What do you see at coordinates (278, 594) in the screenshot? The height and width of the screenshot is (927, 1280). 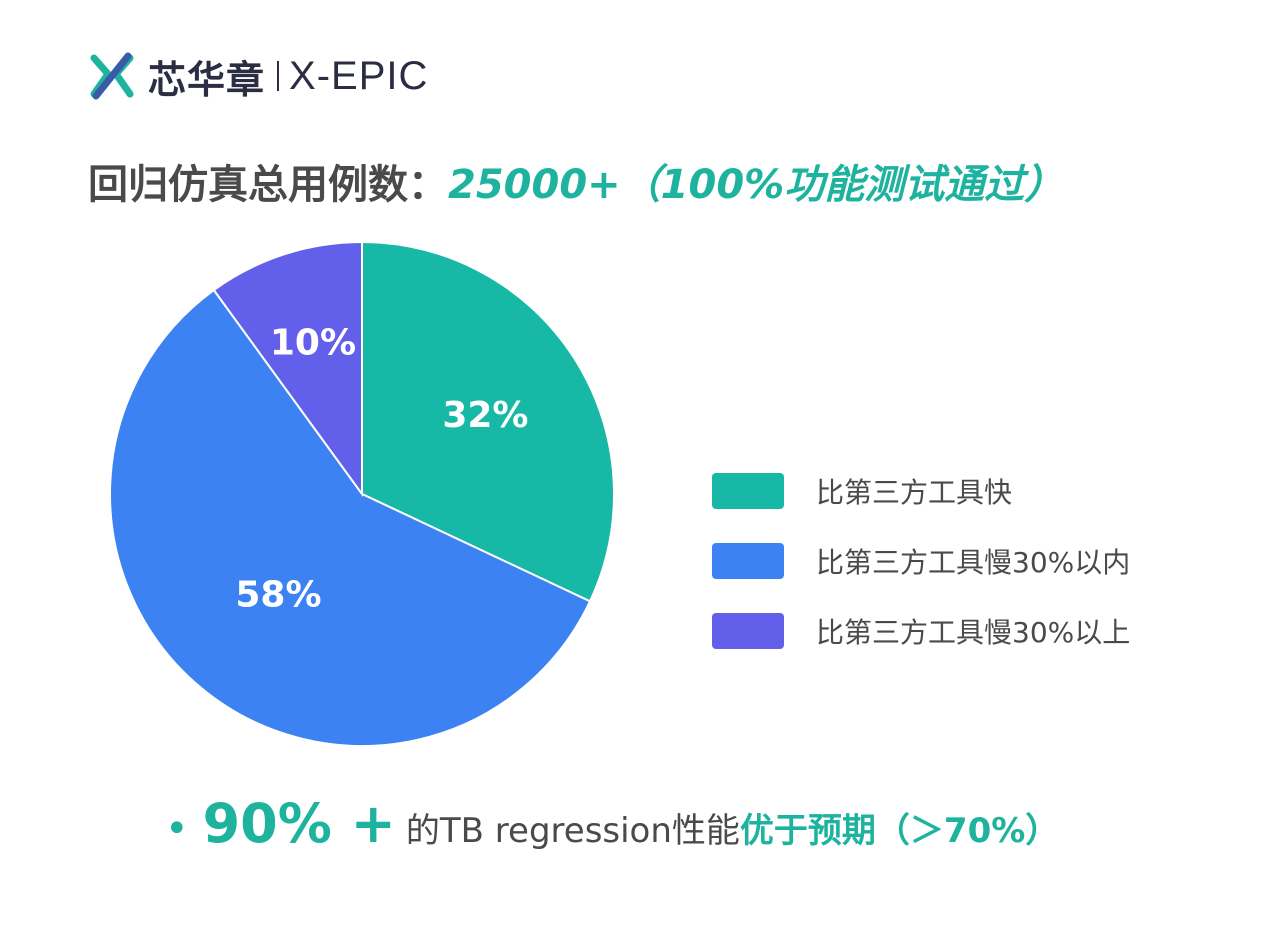 I see `slice-label-2: 58%` at bounding box center [278, 594].